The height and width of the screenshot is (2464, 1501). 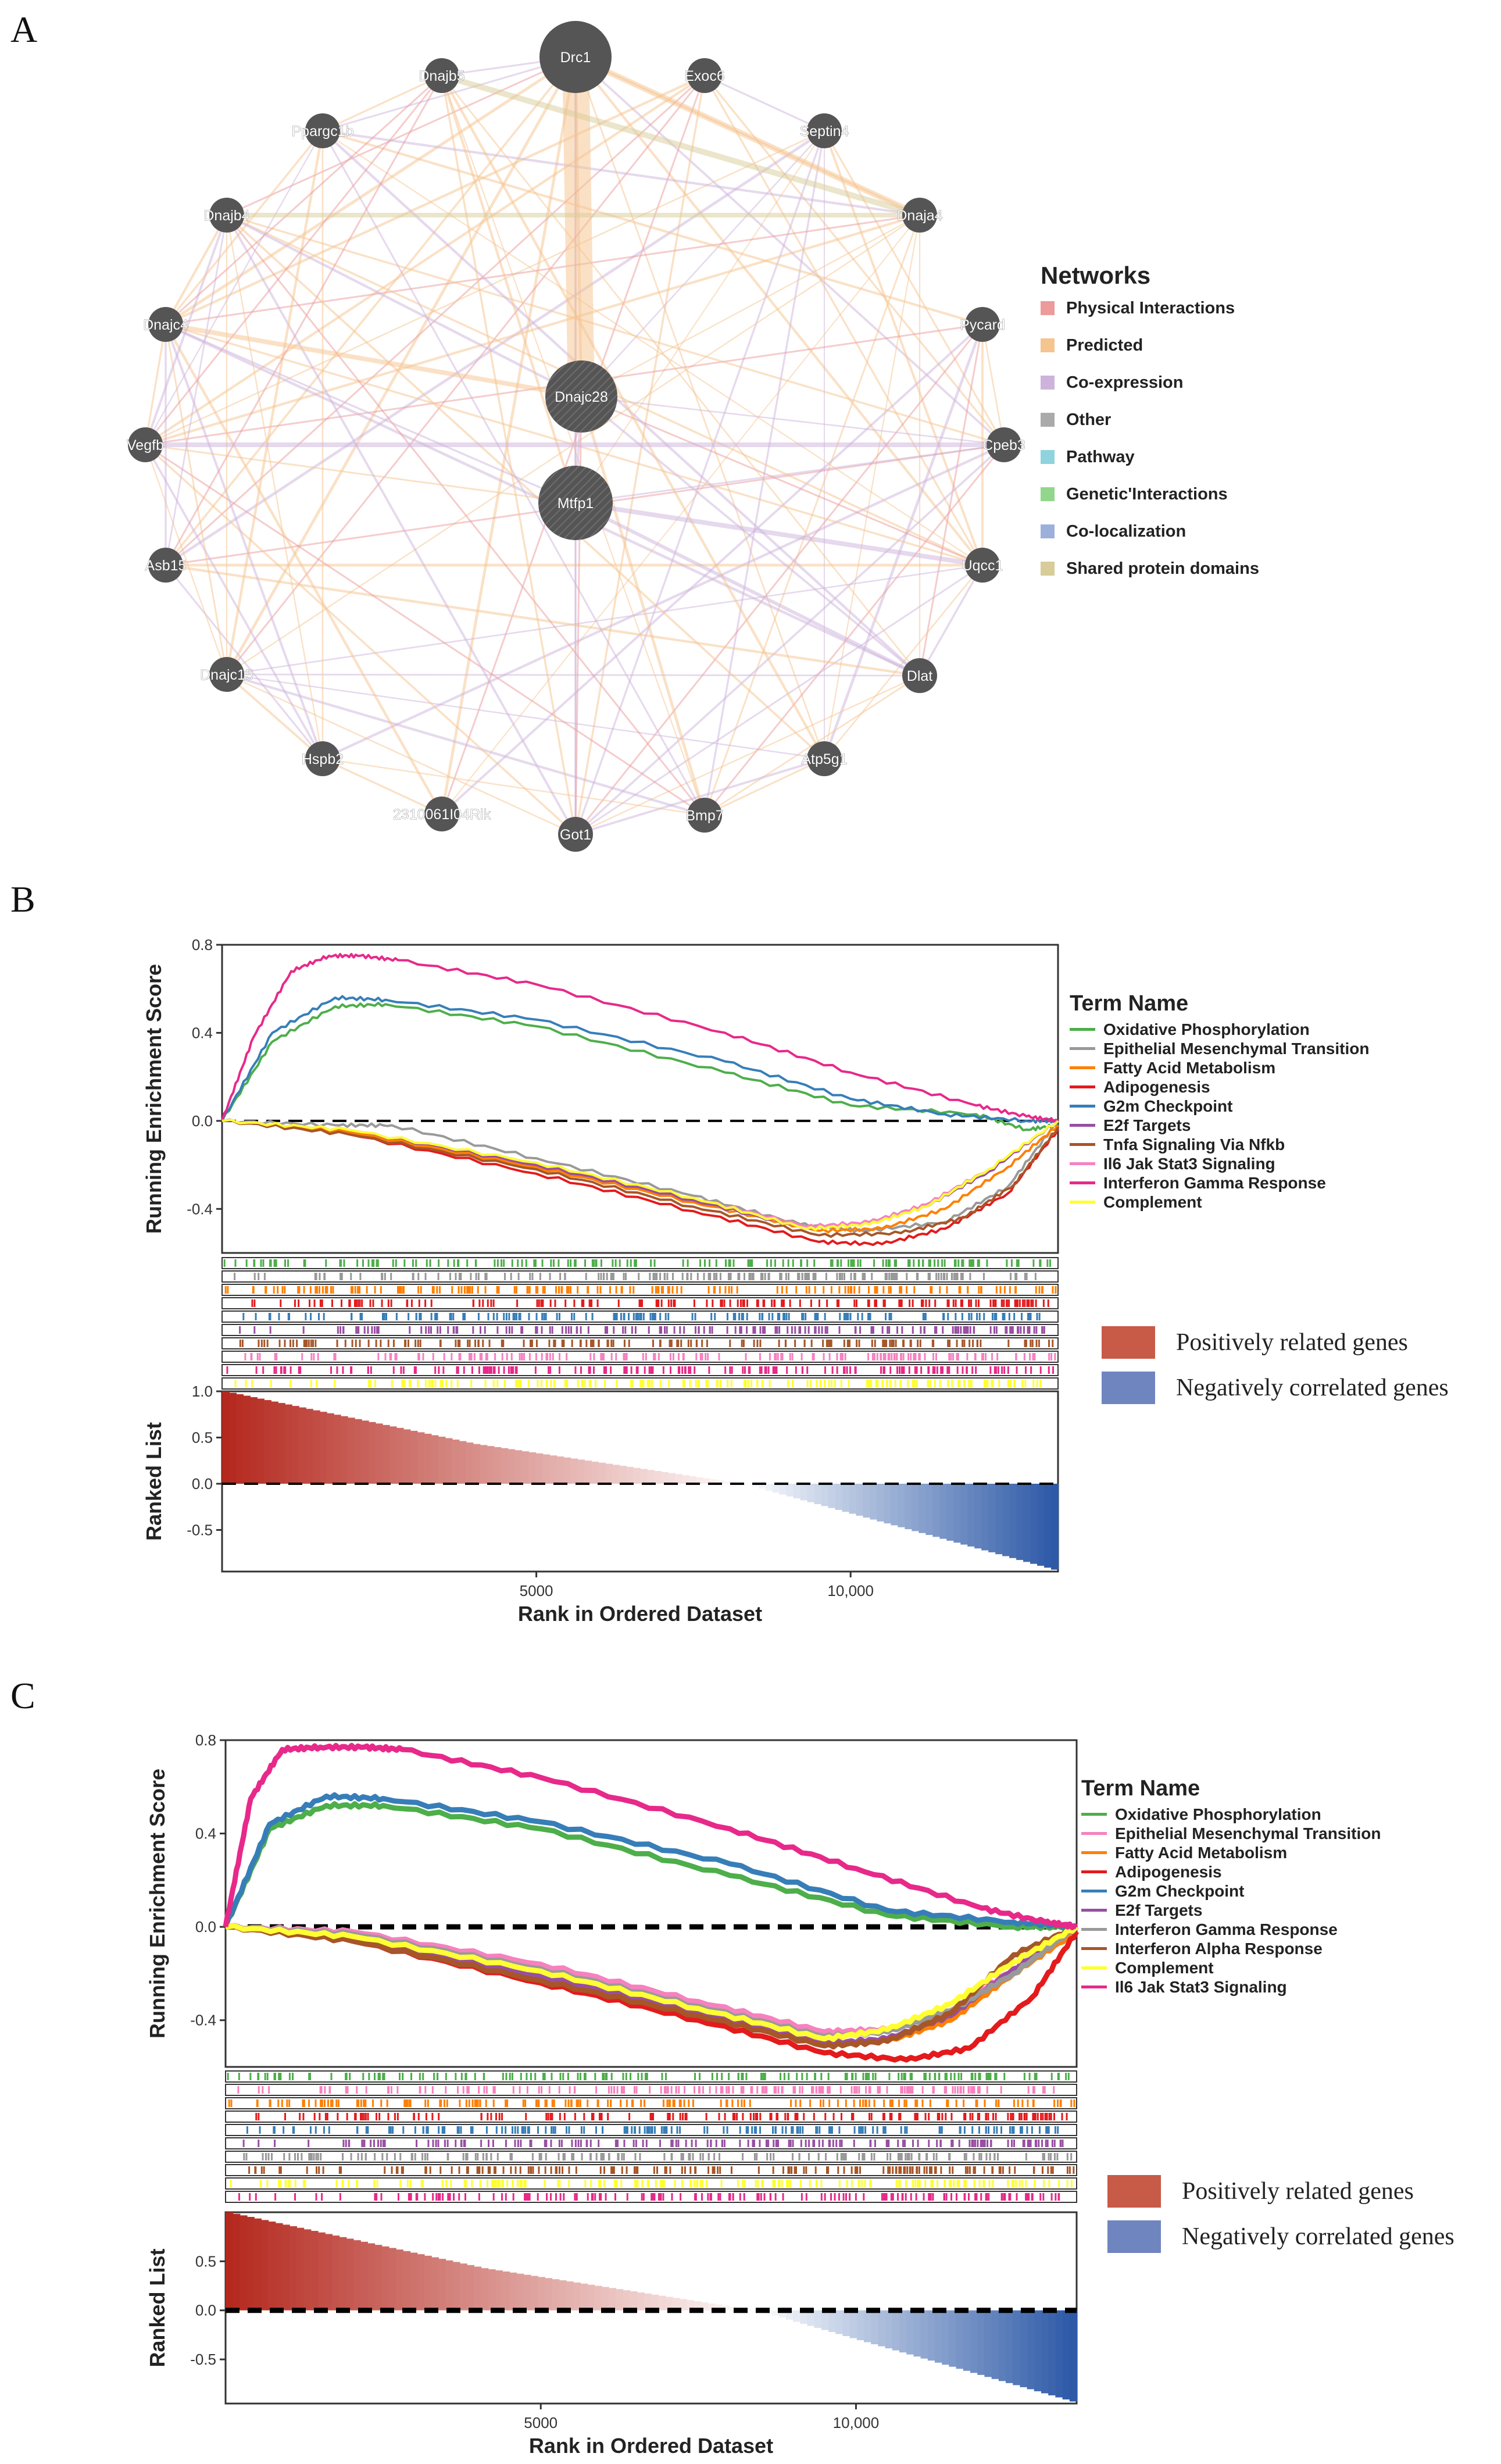 I want to click on network-edge-dnajc4-dnajb5, so click(x=304, y=200).